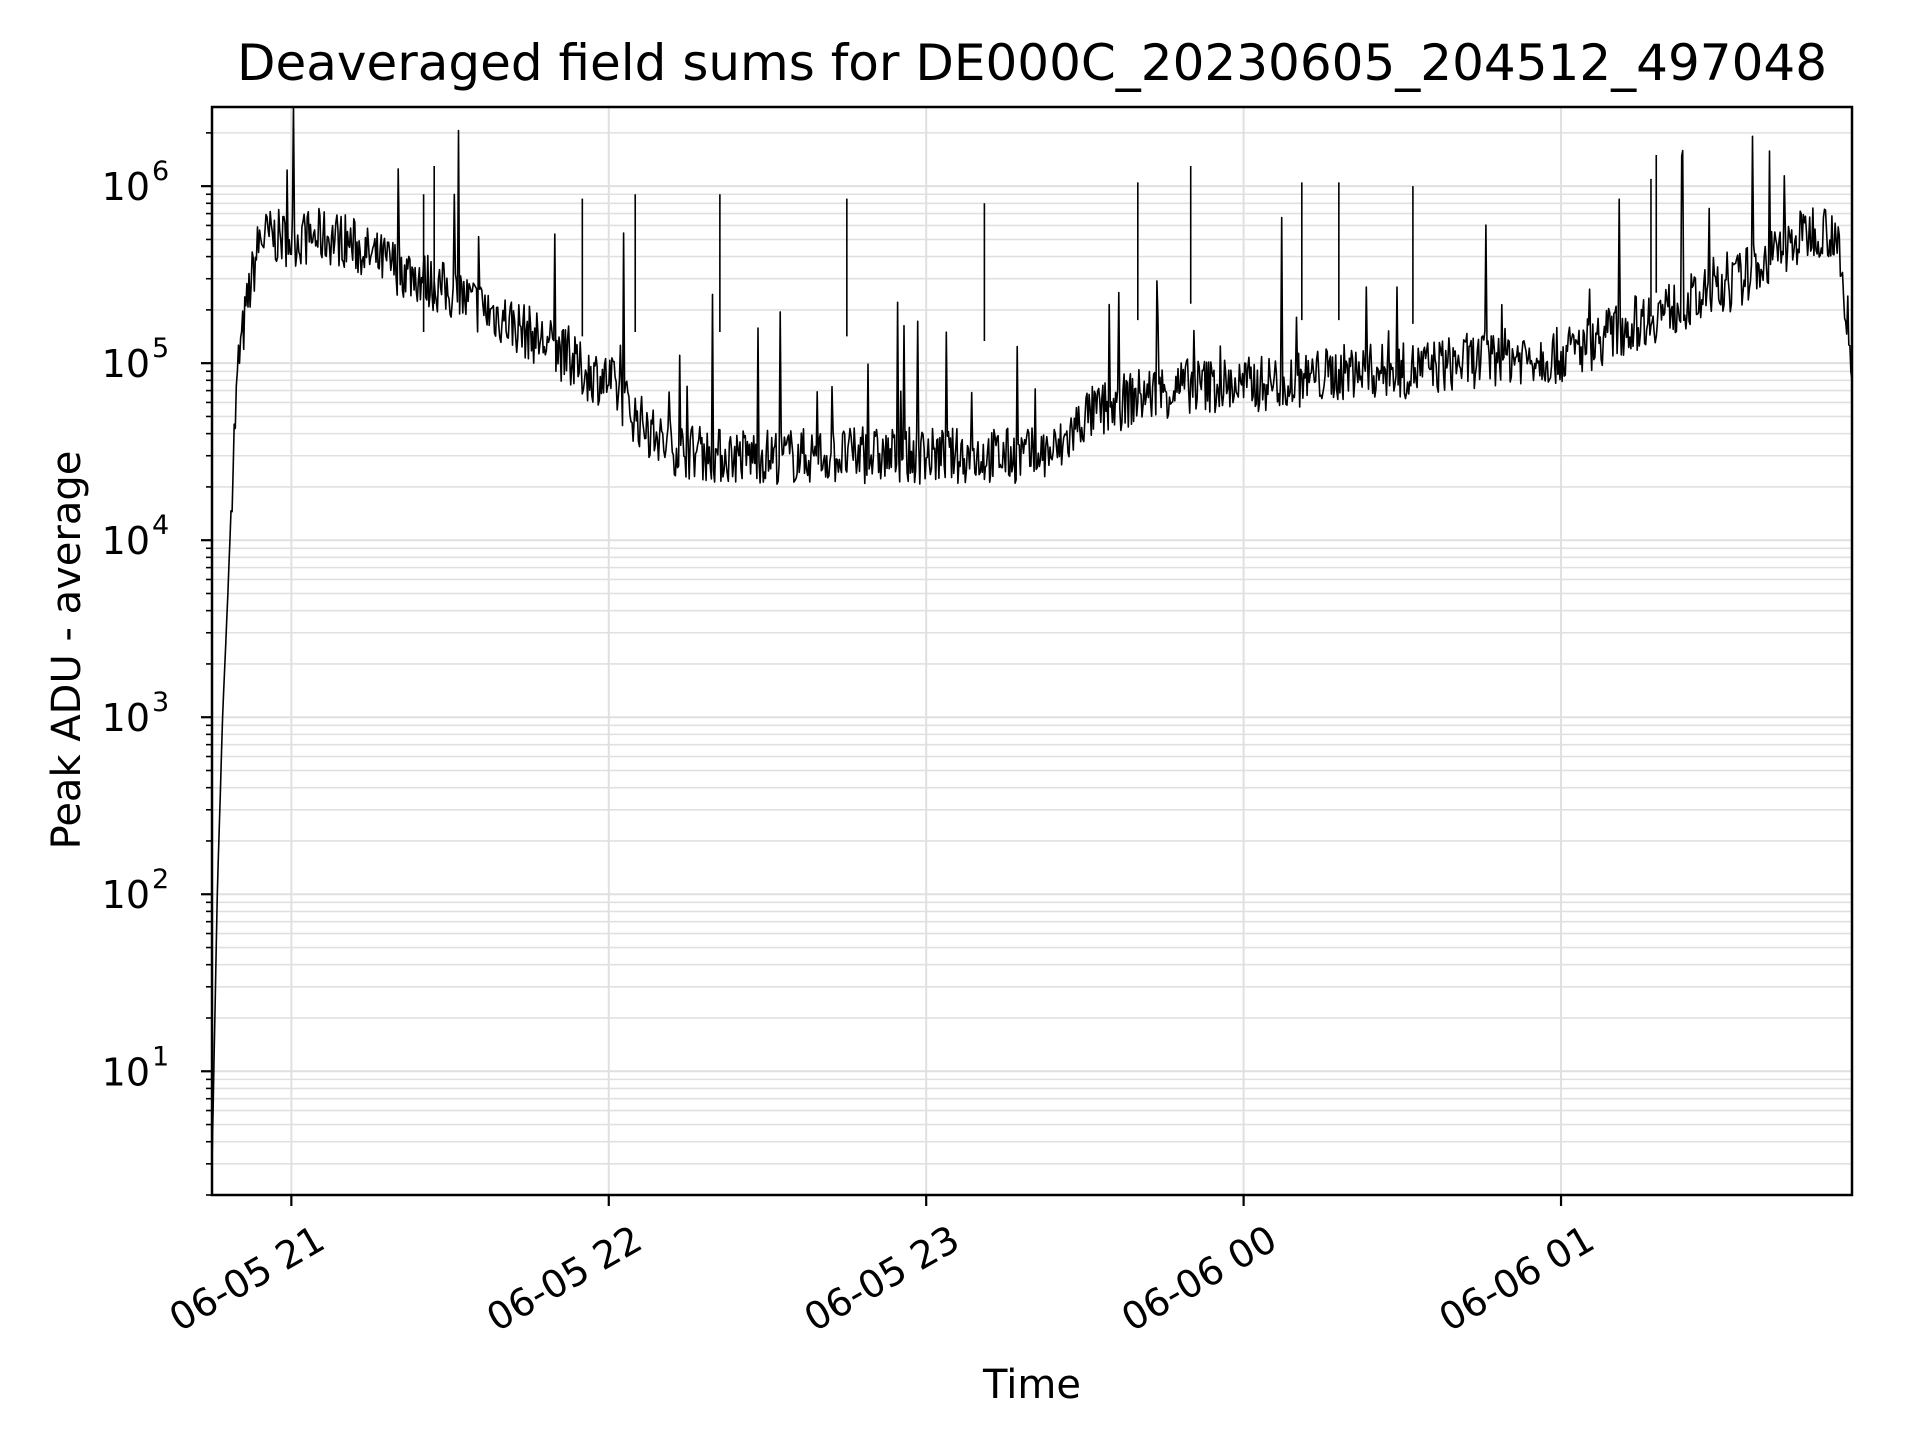 The image size is (1920, 1440). What do you see at coordinates (1031, 1385) in the screenshot?
I see `x-axis-label: Time` at bounding box center [1031, 1385].